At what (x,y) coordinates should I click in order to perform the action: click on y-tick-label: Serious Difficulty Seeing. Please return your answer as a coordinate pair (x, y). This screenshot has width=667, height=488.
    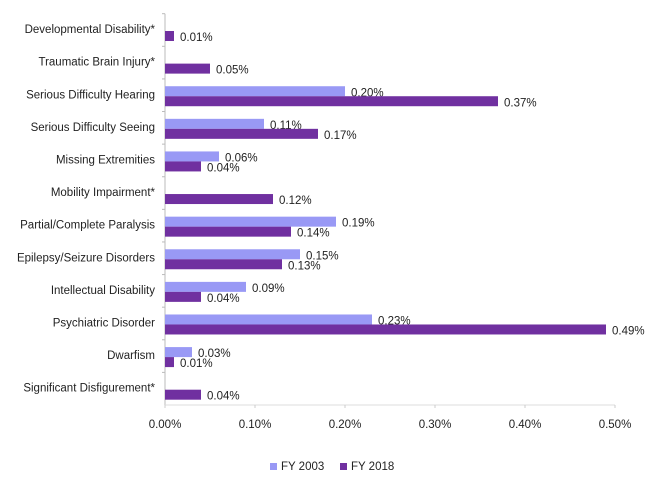
    Looking at the image, I should click on (93, 128).